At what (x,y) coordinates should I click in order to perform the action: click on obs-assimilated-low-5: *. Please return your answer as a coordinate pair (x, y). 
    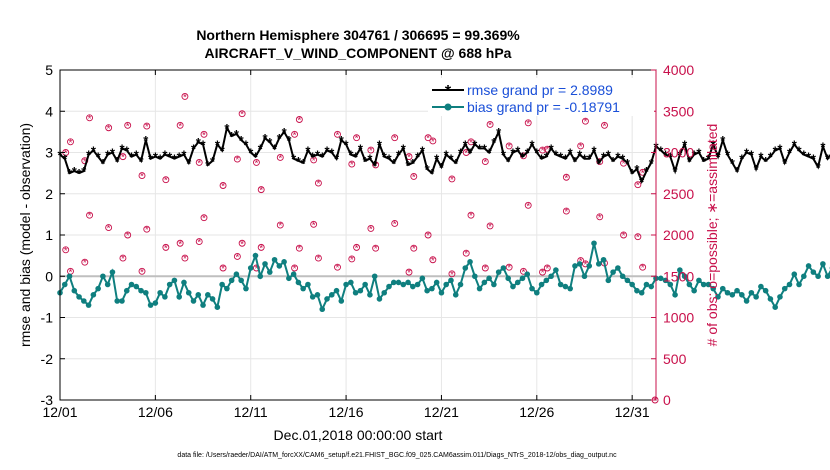
    Looking at the image, I should click on (123, 259).